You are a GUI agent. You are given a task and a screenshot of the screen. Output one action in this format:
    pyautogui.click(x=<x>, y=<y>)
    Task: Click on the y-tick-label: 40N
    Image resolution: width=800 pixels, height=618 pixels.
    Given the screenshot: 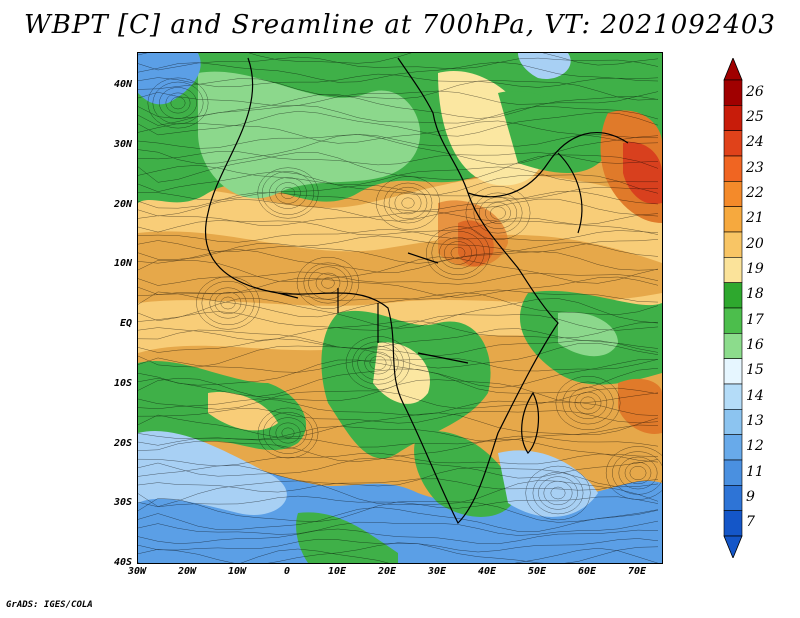 What is the action you would take?
    pyautogui.click(x=122, y=84)
    